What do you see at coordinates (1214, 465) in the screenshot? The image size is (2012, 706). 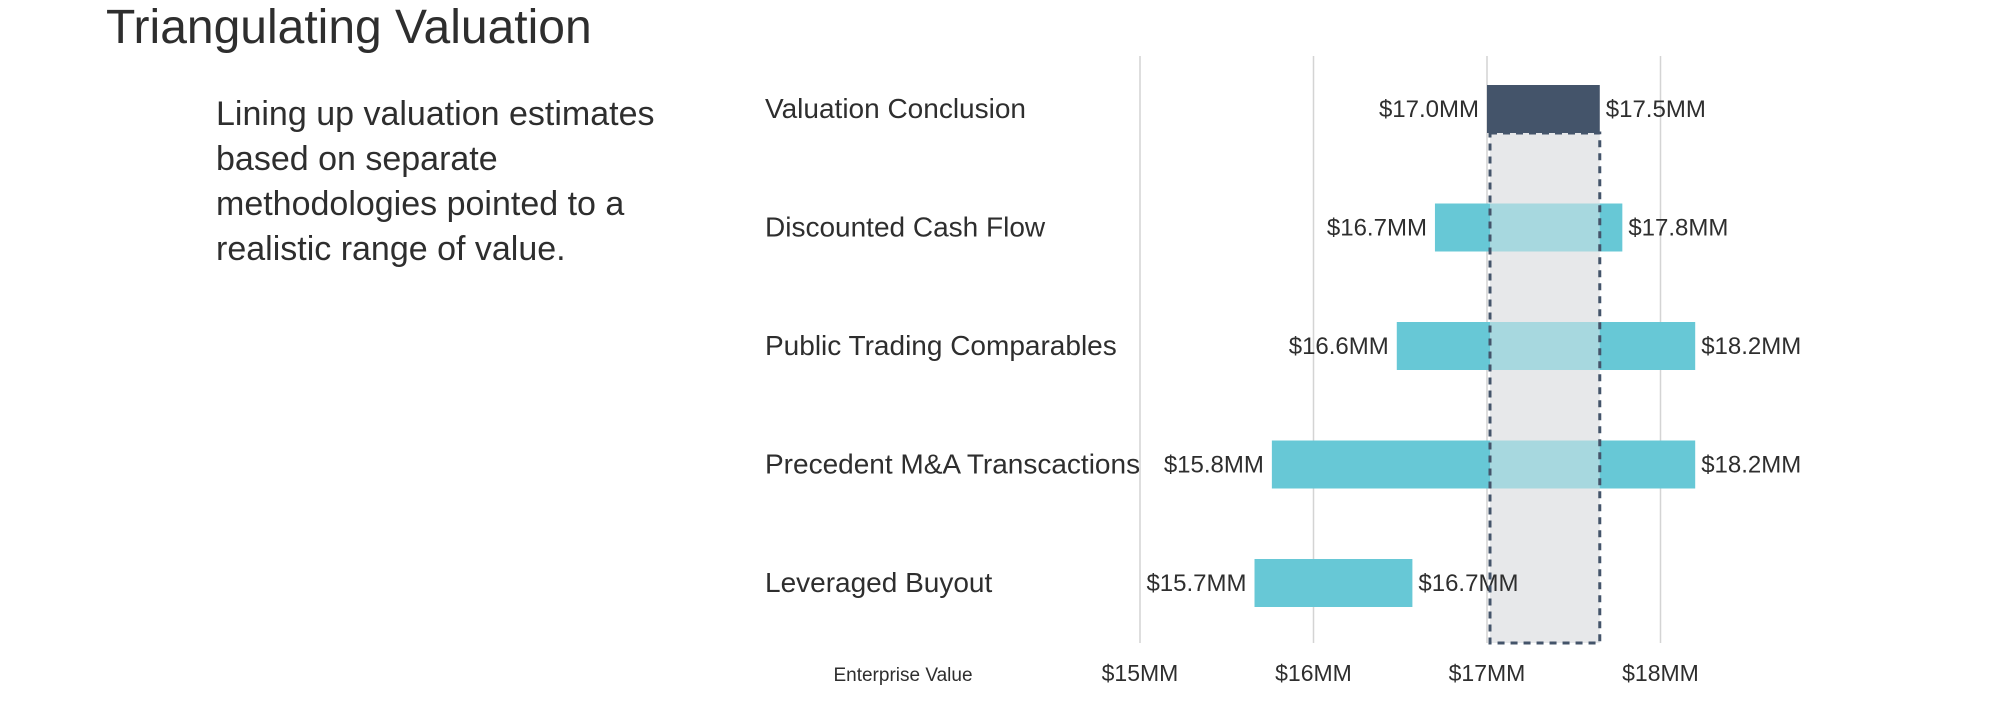 I see `low-value-label: $15.8MM` at bounding box center [1214, 465].